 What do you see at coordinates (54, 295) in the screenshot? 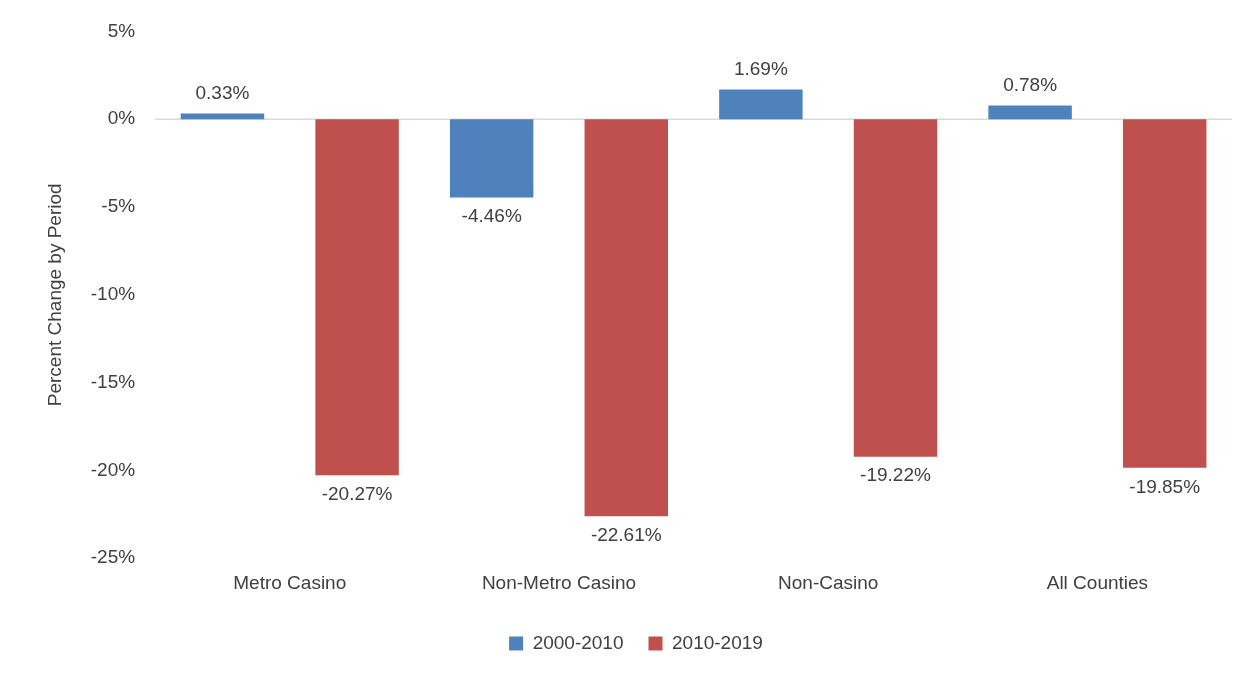
I see `y-axis-title: Percent Change by Period` at bounding box center [54, 295].